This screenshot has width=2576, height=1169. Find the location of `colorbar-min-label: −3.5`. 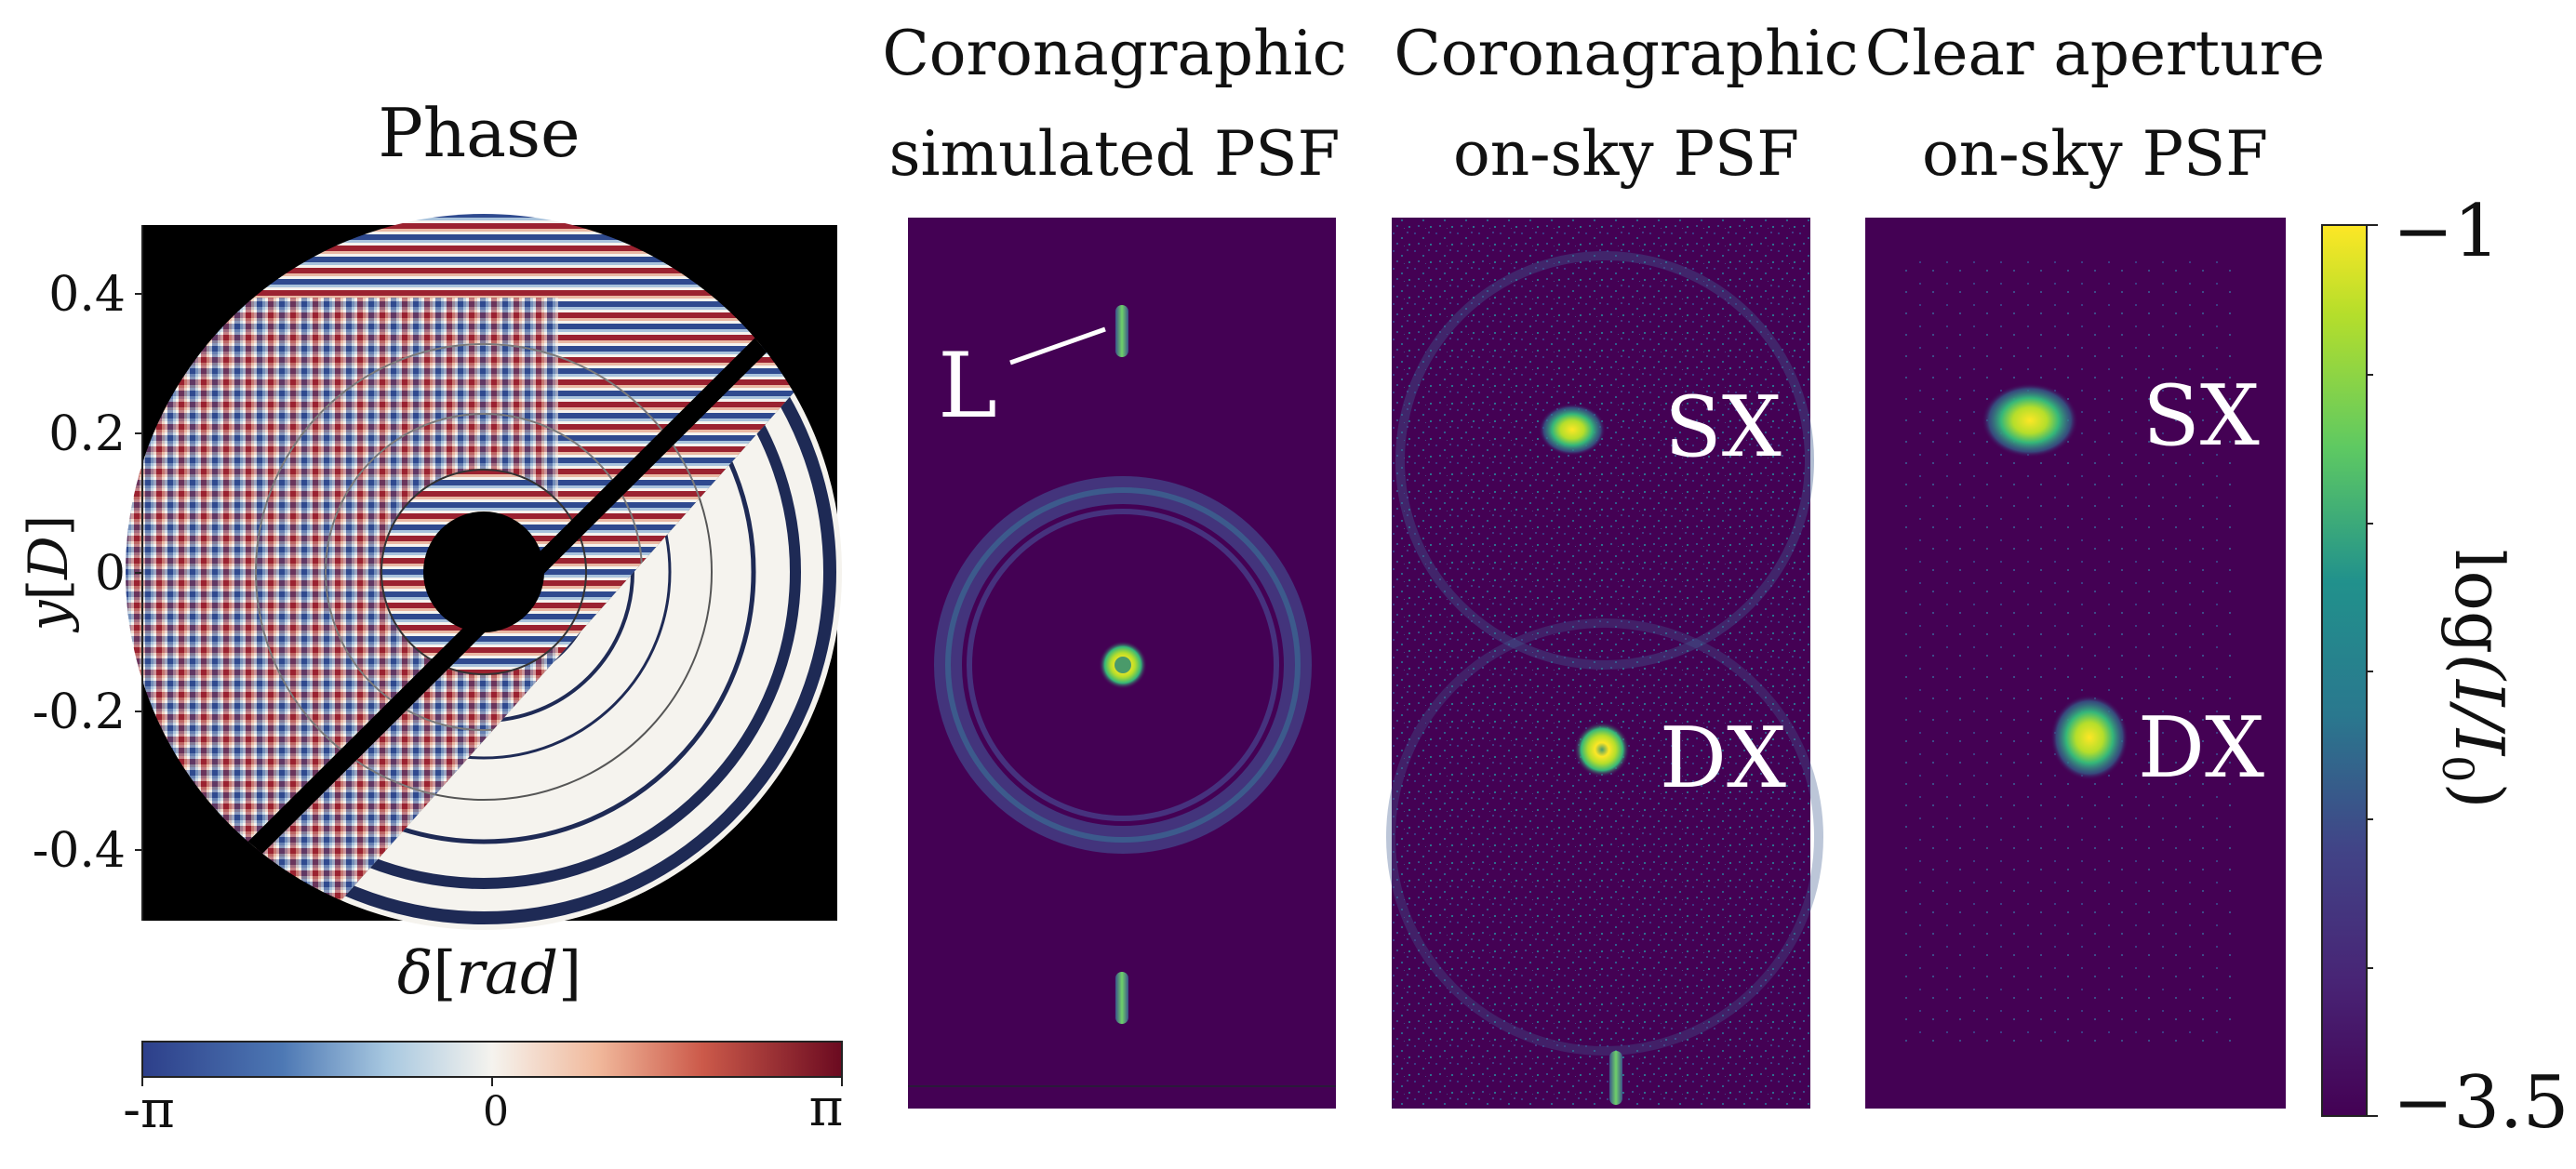

colorbar-min-label: −3.5 is located at coordinates (2481, 1103).